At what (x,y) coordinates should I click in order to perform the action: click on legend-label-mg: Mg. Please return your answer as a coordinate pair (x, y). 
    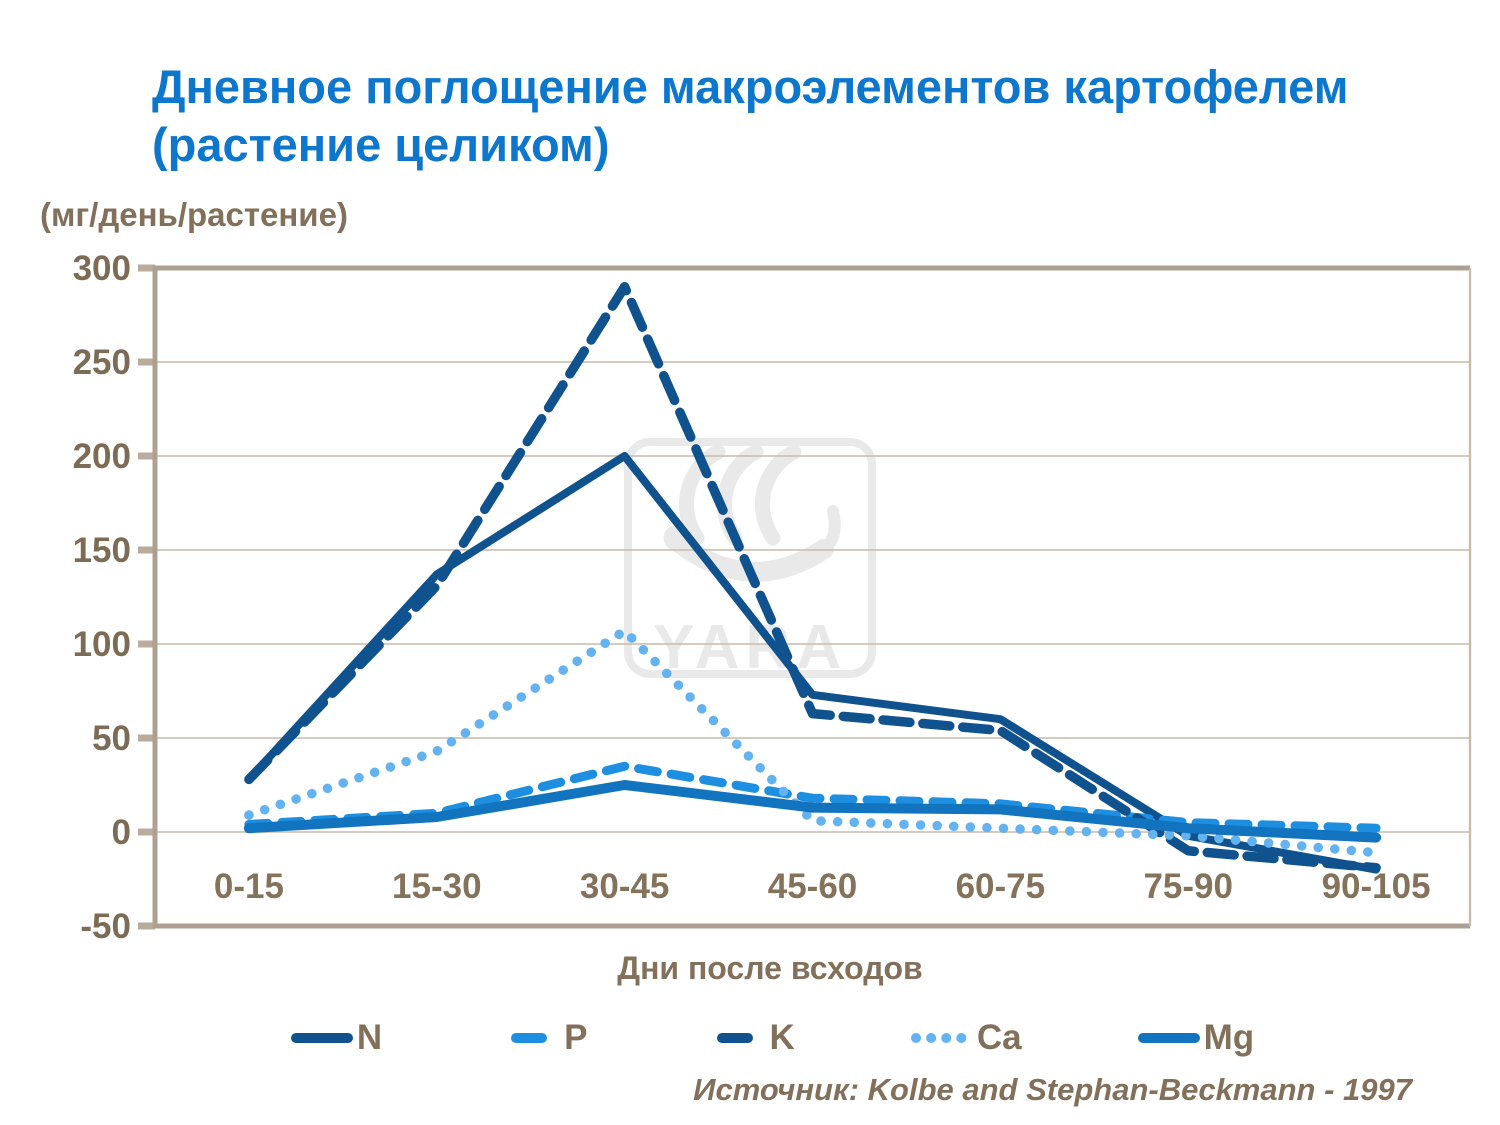
    Looking at the image, I should click on (1229, 1037).